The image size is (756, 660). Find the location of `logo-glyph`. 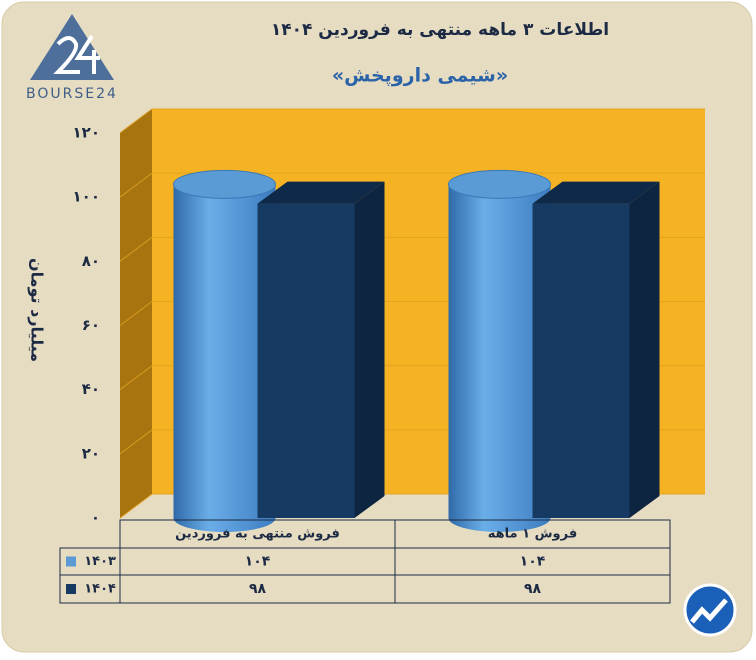

logo-glyph is located at coordinates (76, 54).